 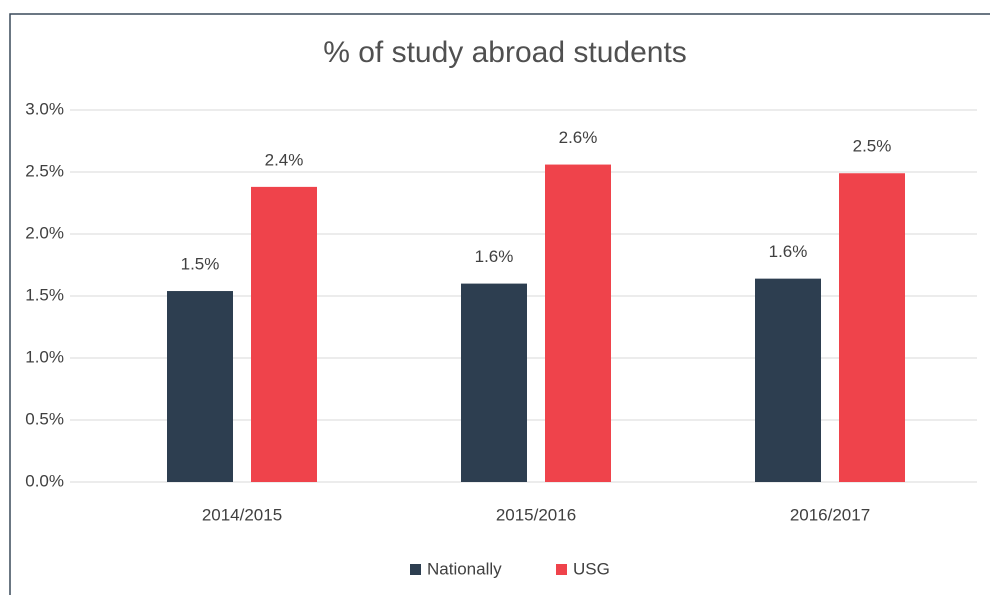 What do you see at coordinates (284, 159) in the screenshot?
I see `data-label: 2.4%` at bounding box center [284, 159].